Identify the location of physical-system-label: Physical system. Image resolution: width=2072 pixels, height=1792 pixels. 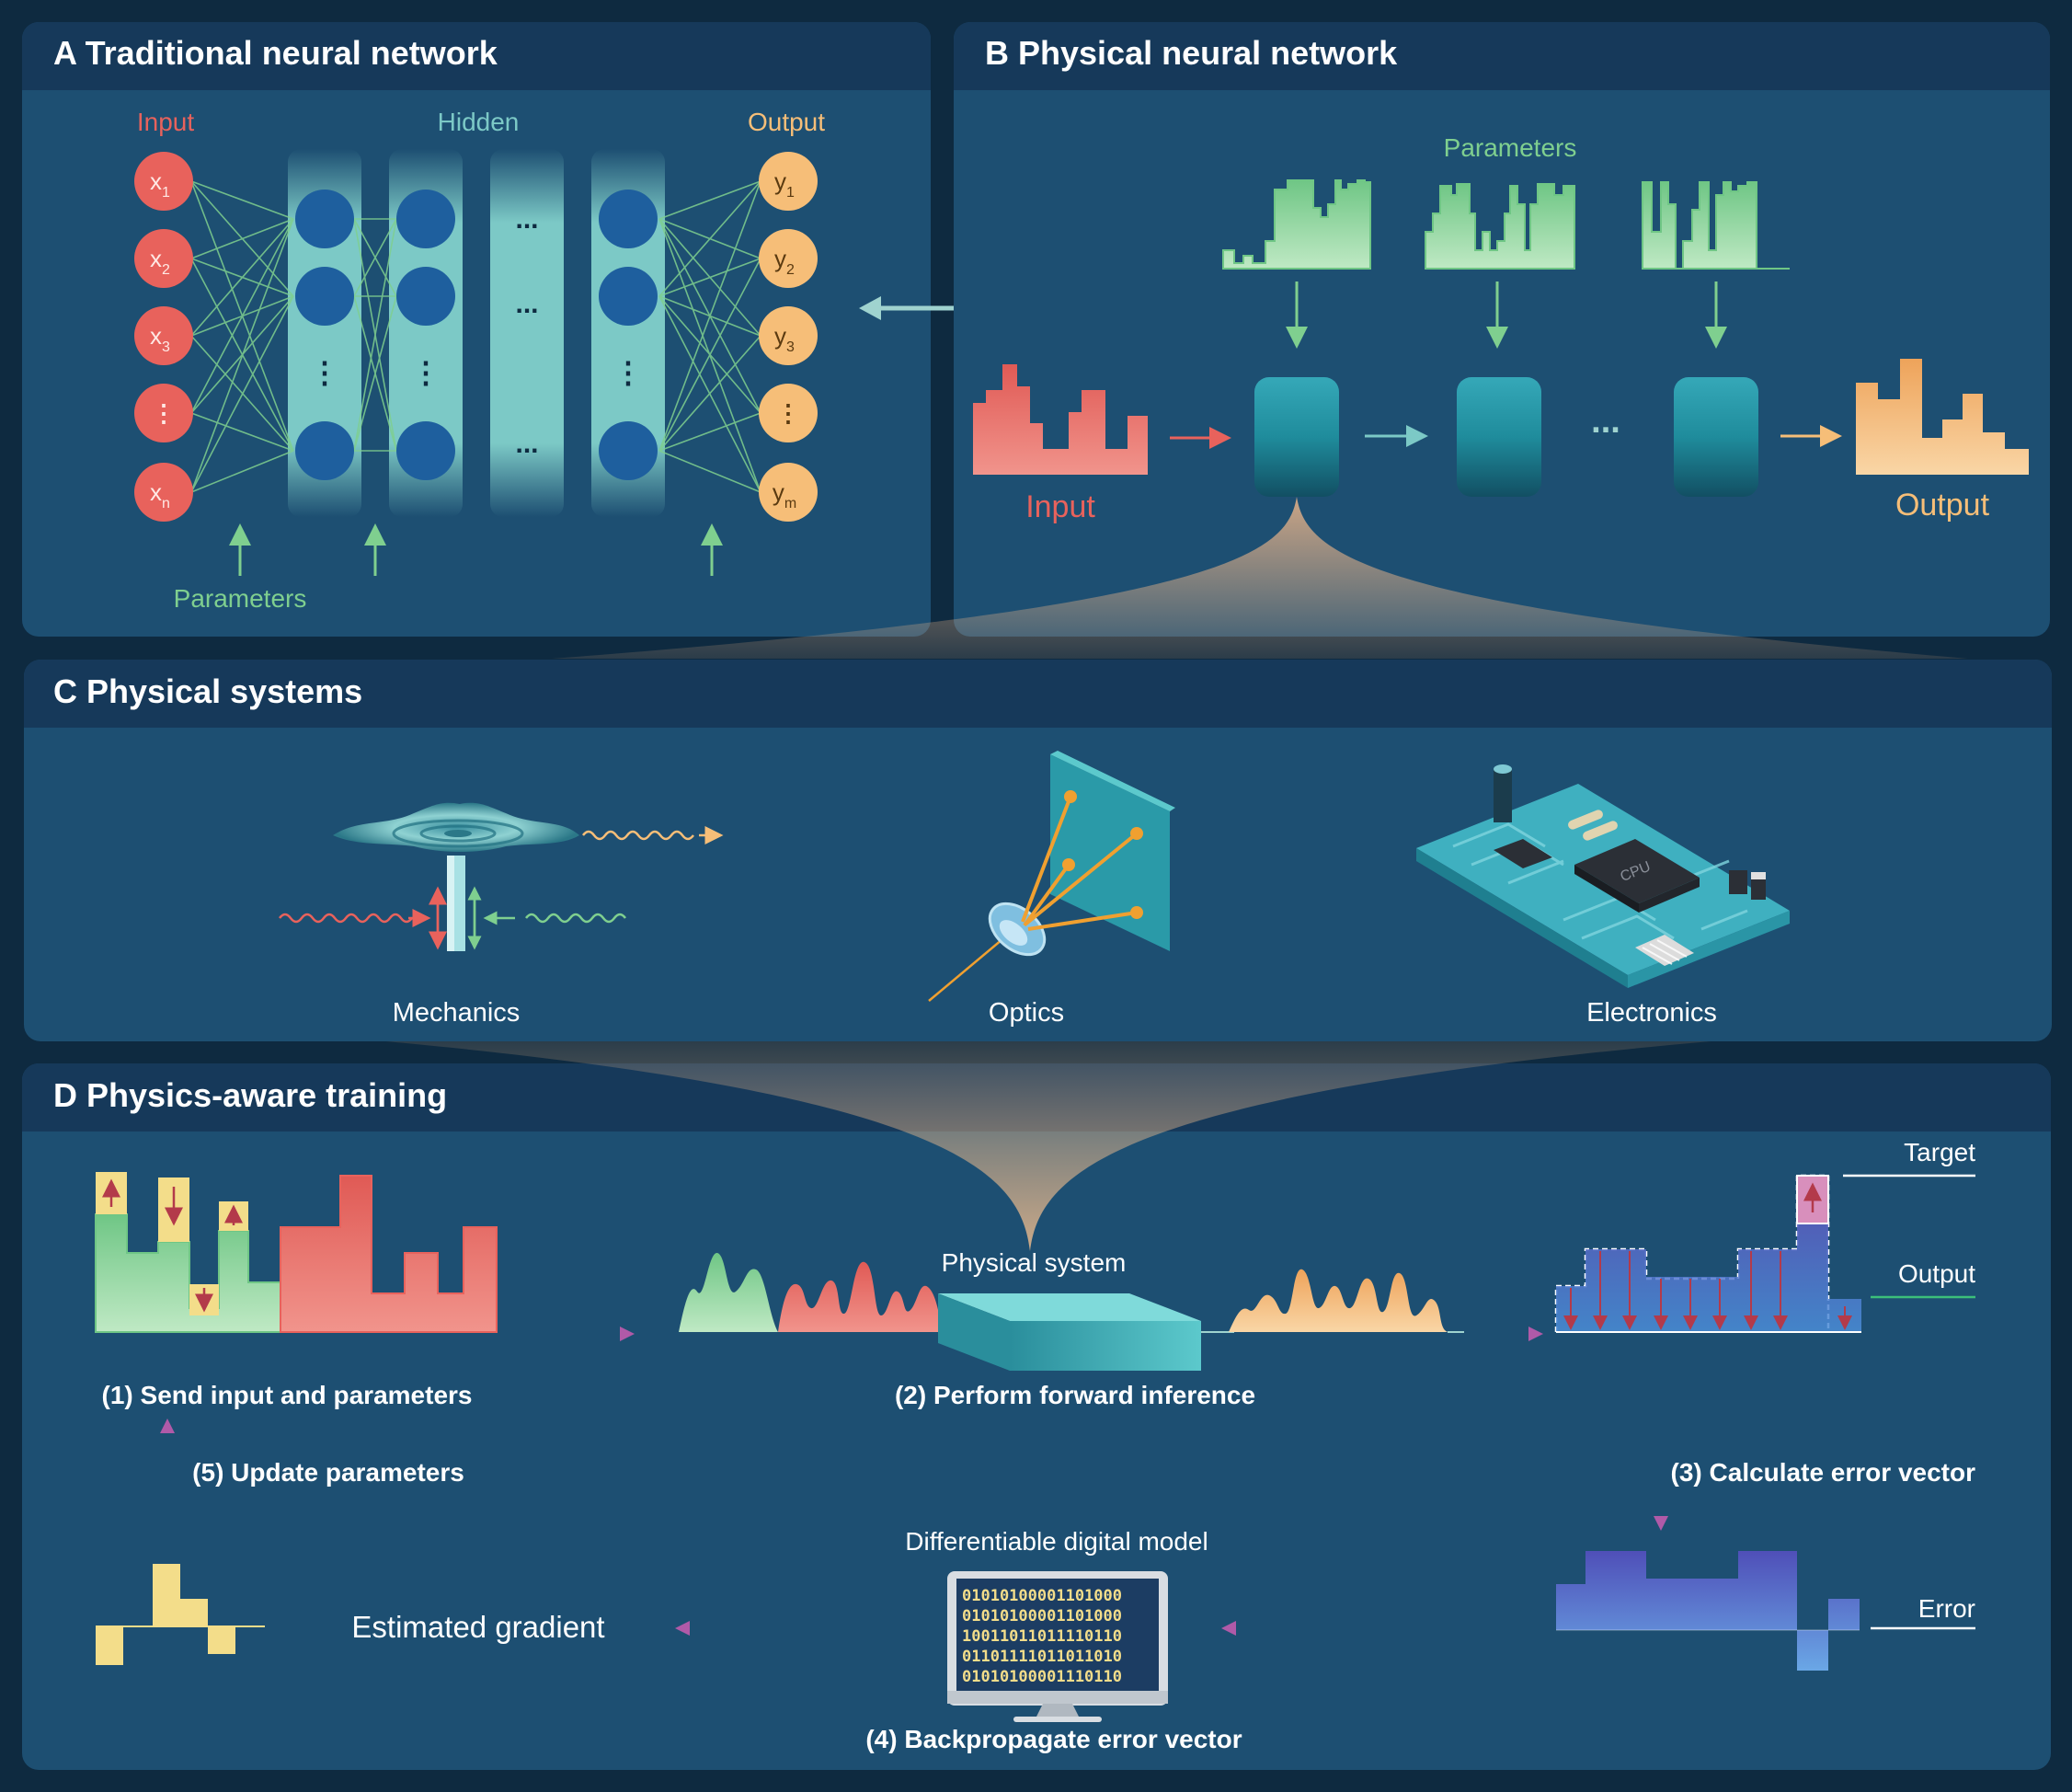
(1034, 1262).